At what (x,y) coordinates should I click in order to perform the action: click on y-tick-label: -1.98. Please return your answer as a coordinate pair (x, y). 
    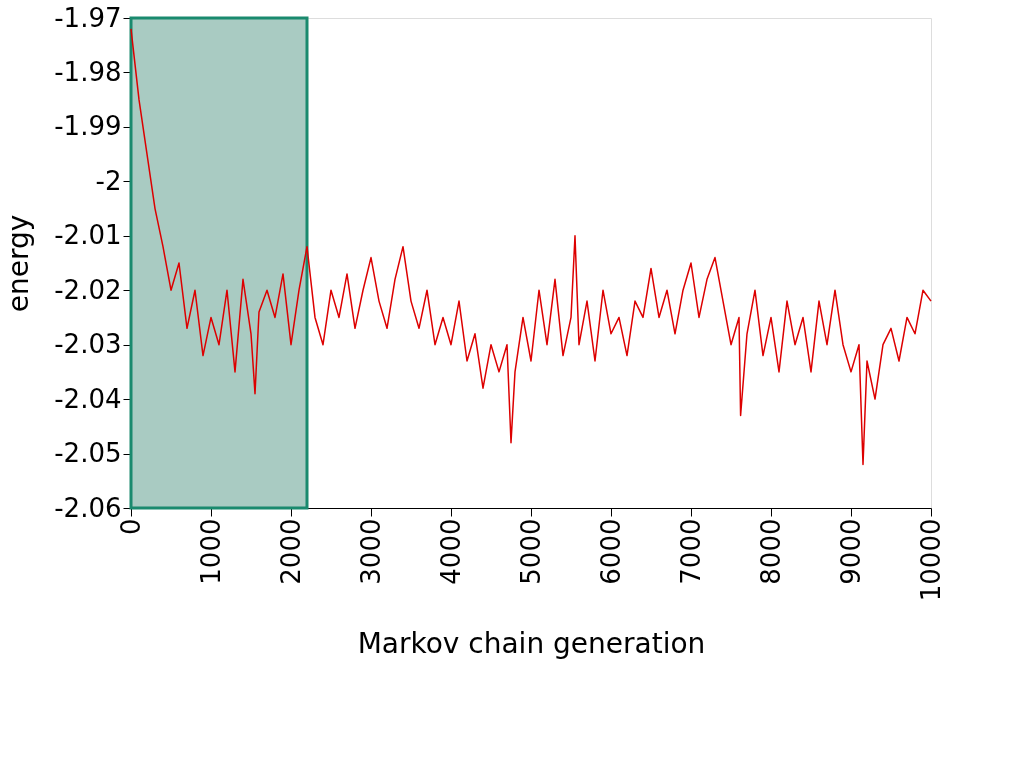
    Looking at the image, I should click on (88, 71).